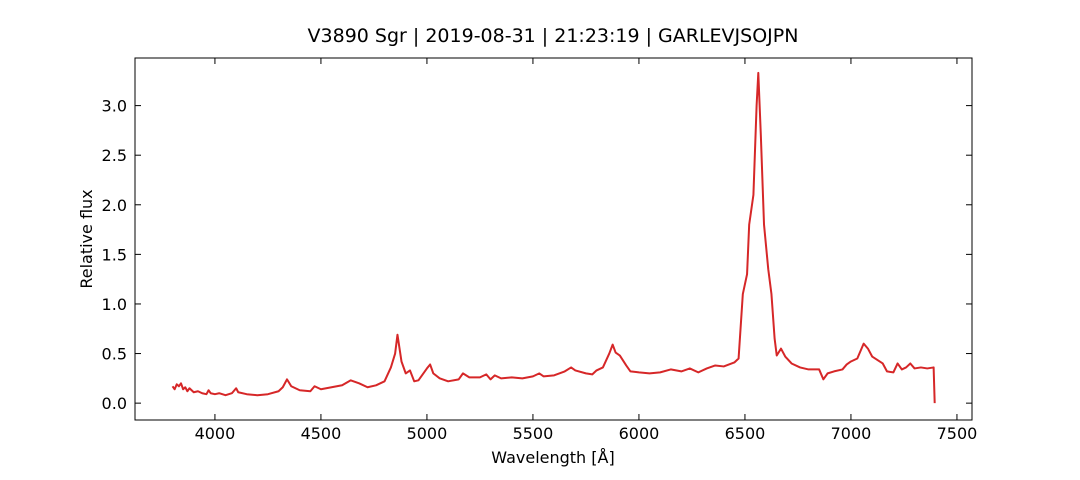  I want to click on y-tick-label: 0.5, so click(114, 354).